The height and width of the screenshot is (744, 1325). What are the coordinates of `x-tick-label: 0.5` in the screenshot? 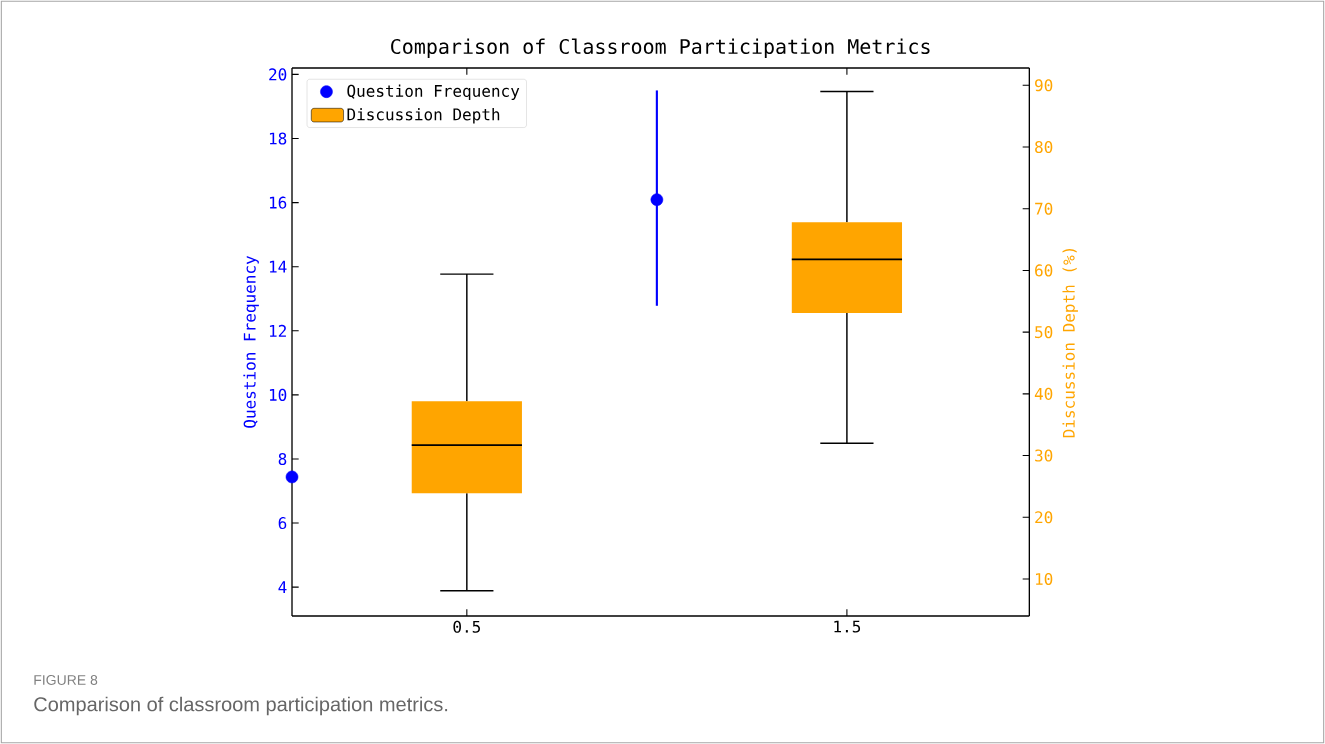 It's located at (466, 626).